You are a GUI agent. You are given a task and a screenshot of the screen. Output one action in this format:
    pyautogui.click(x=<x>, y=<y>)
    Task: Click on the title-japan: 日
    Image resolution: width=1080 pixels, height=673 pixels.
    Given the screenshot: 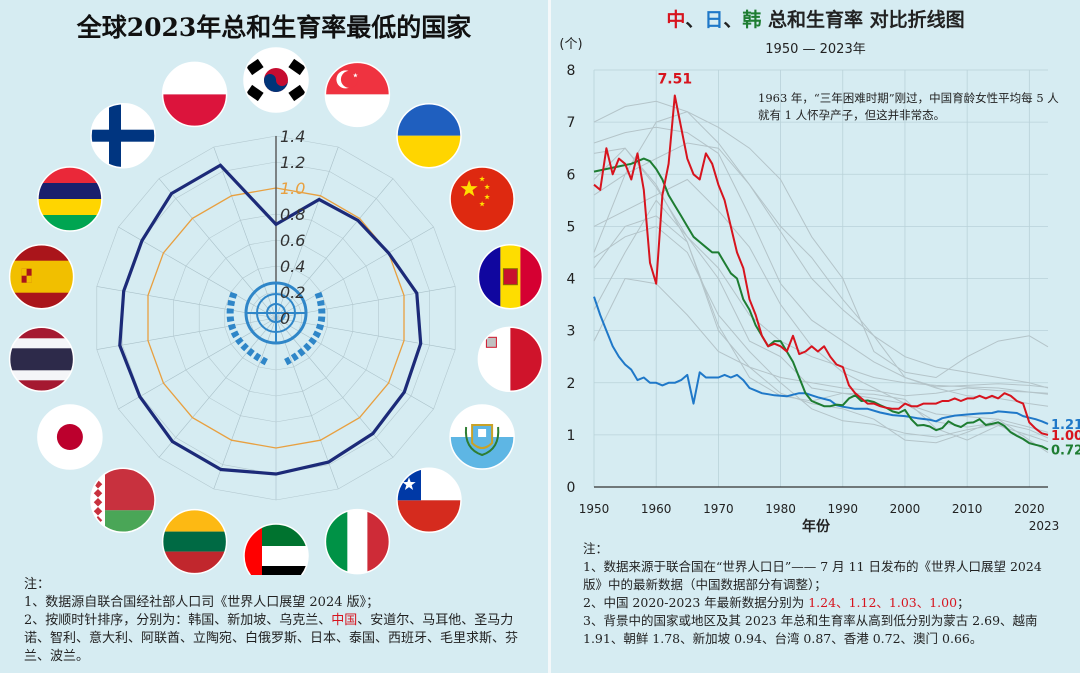 What is the action you would take?
    pyautogui.click(x=714, y=20)
    